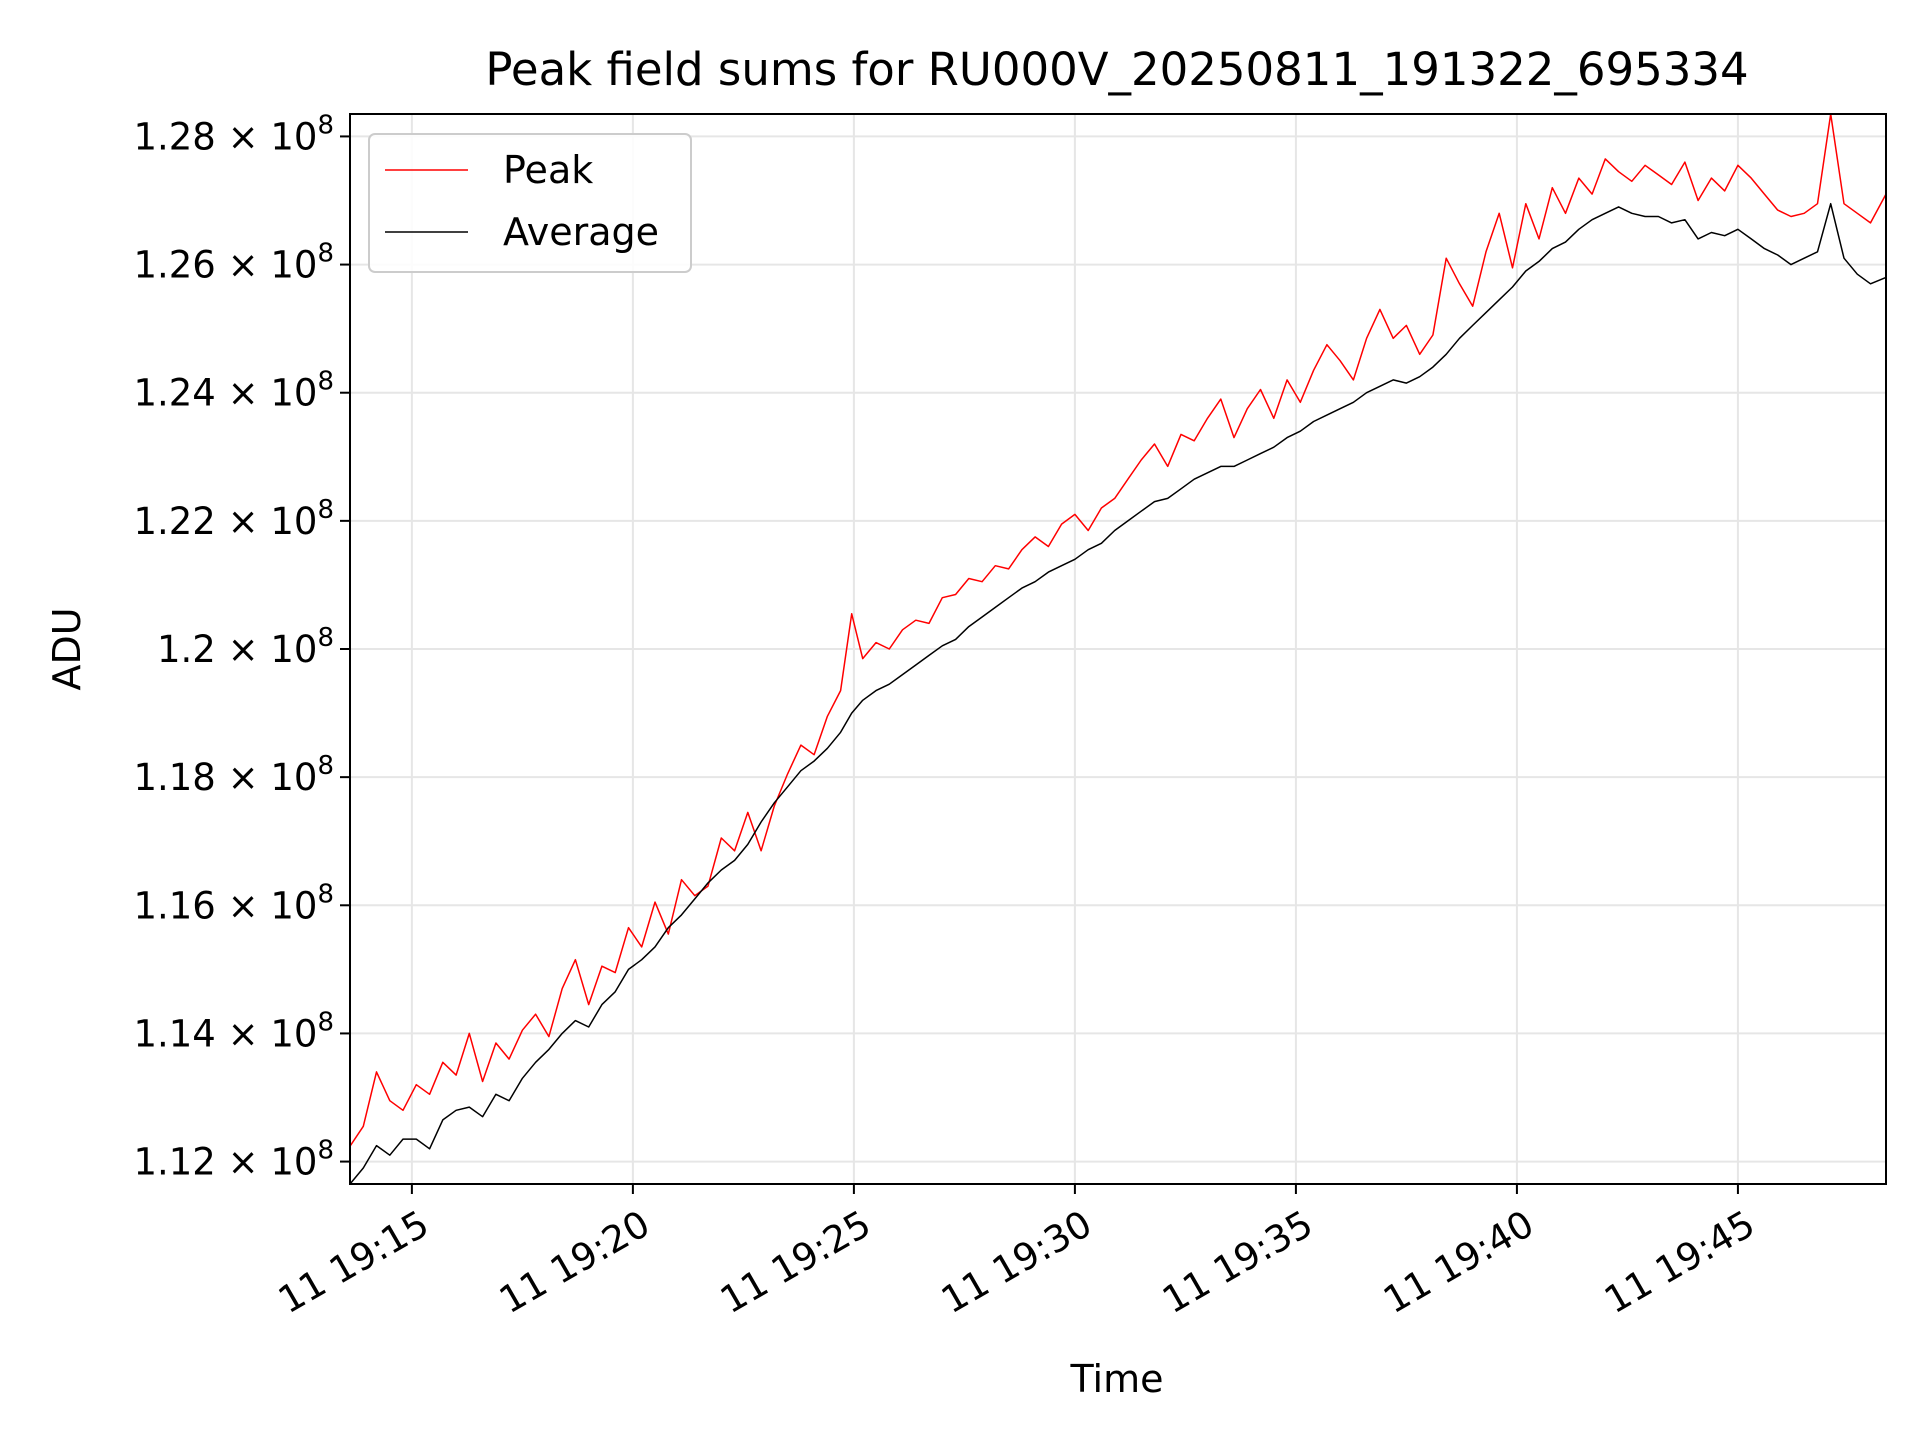  Describe the element at coordinates (581, 232) in the screenshot. I see `legend-label-average: Average` at that location.